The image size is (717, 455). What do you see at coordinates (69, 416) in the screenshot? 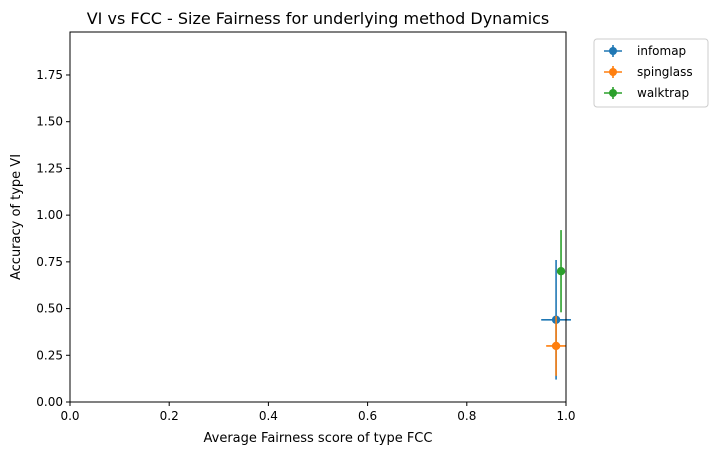
I see `x-tick-label: 0.0` at bounding box center [69, 416].